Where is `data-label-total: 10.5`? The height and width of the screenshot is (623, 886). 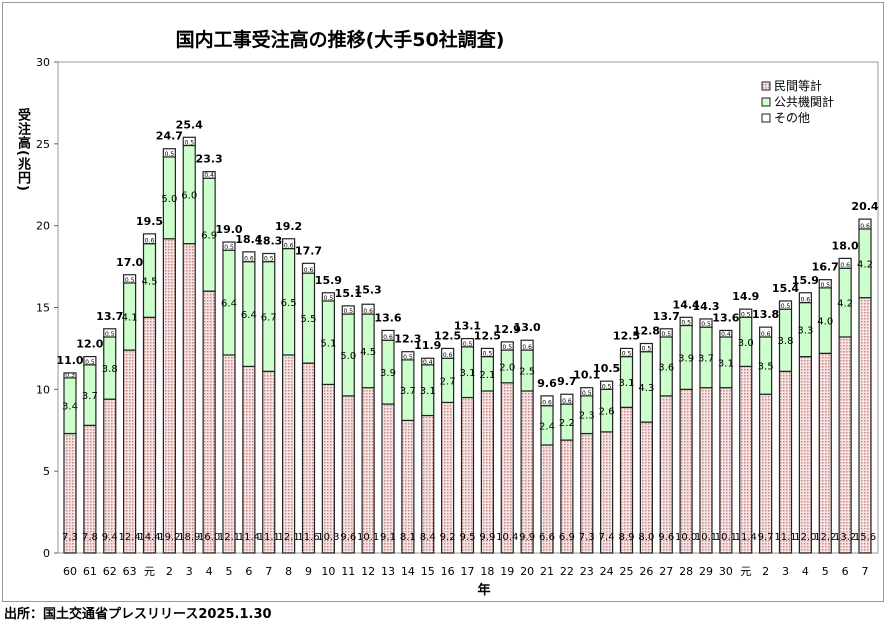
data-label-total: 10.5 is located at coordinates (606, 368).